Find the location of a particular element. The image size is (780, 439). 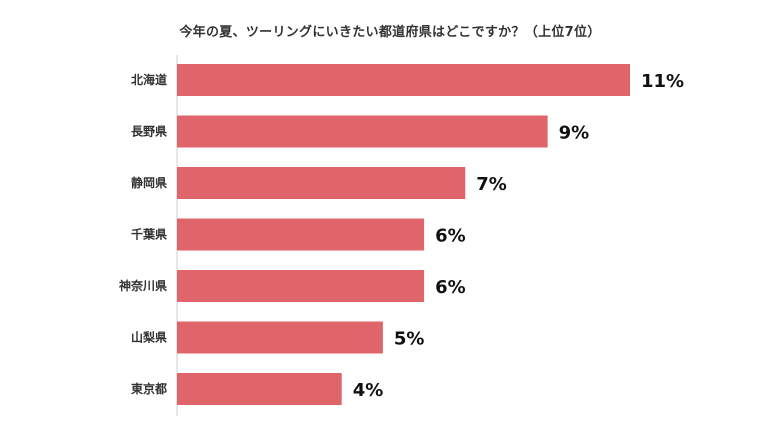

category-label: 東京都 is located at coordinates (149, 388).